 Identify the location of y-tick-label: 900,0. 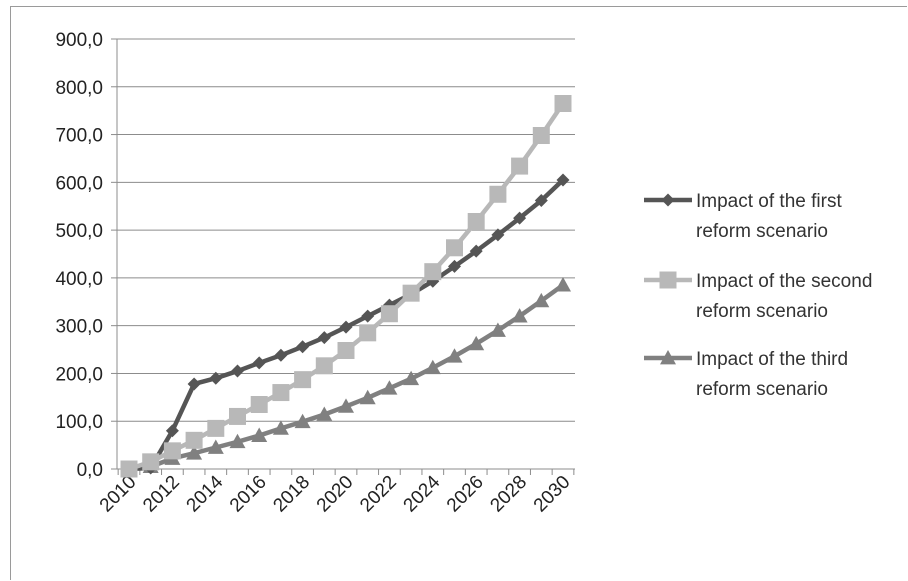
(79, 40).